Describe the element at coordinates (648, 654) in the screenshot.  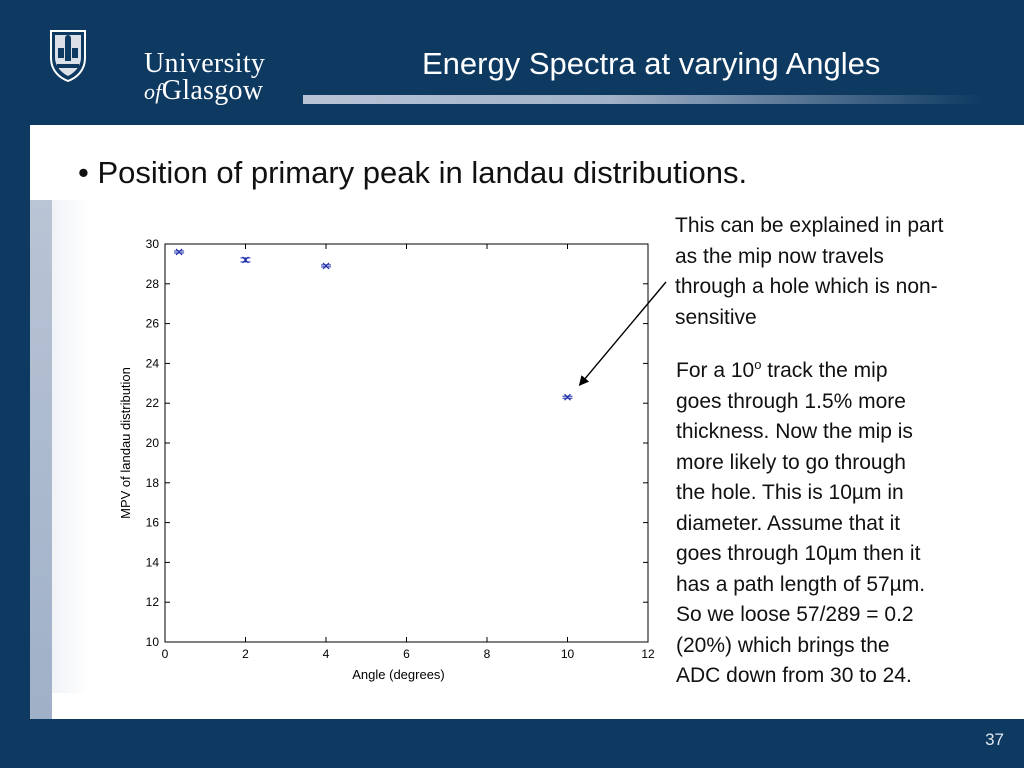
I see `x-tick-label: 12` at that location.